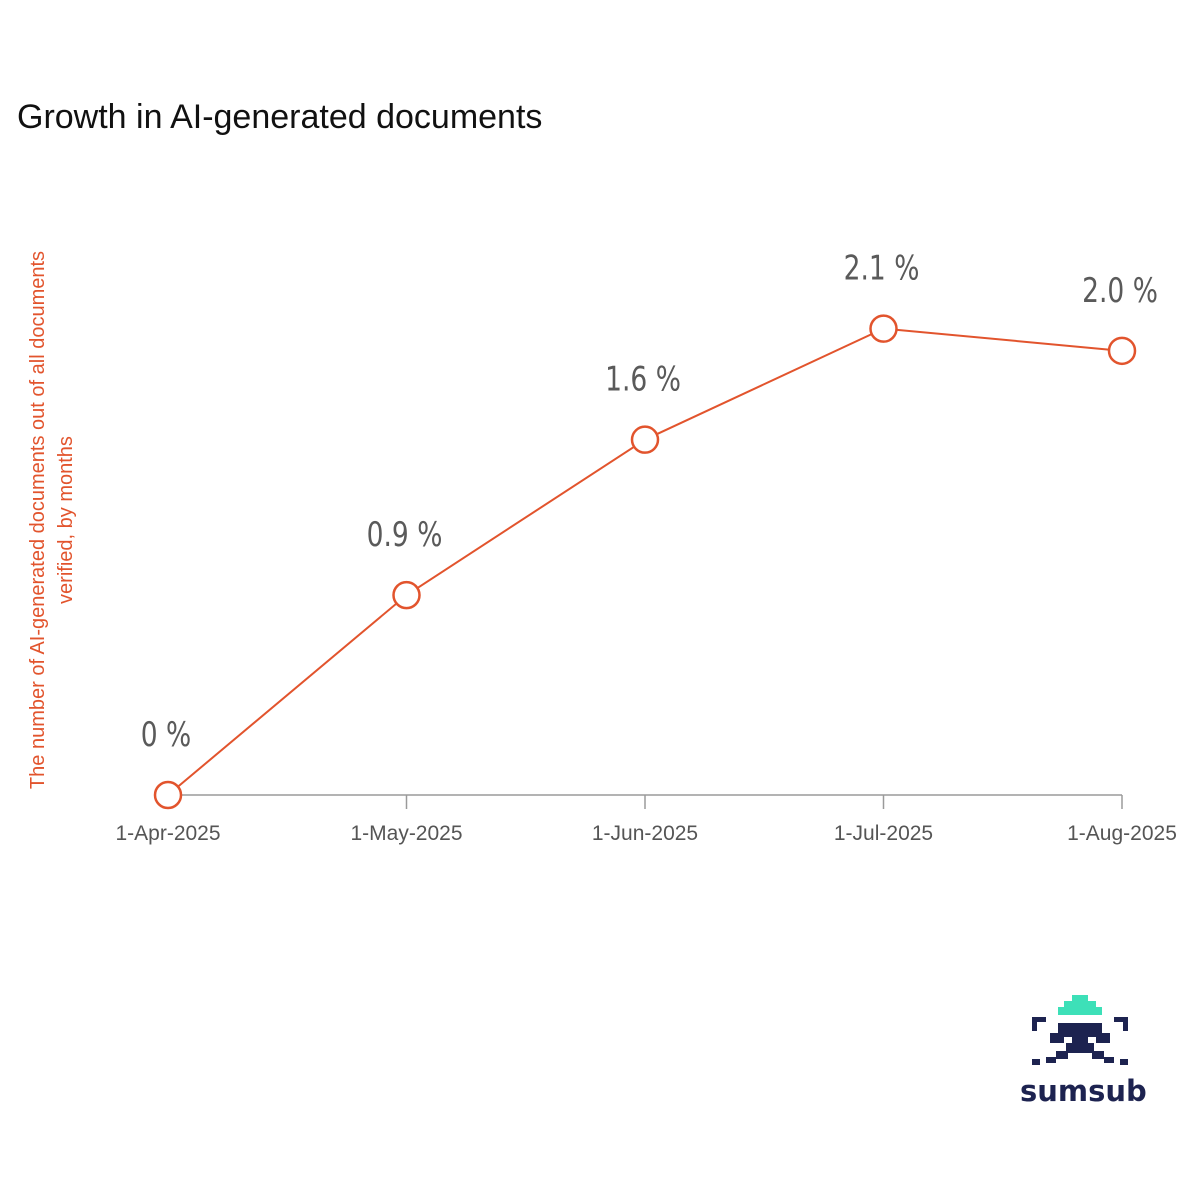 This screenshot has width=1200, height=1200. What do you see at coordinates (406, 833) in the screenshot?
I see `x-tick-label: 1-May-2025` at bounding box center [406, 833].